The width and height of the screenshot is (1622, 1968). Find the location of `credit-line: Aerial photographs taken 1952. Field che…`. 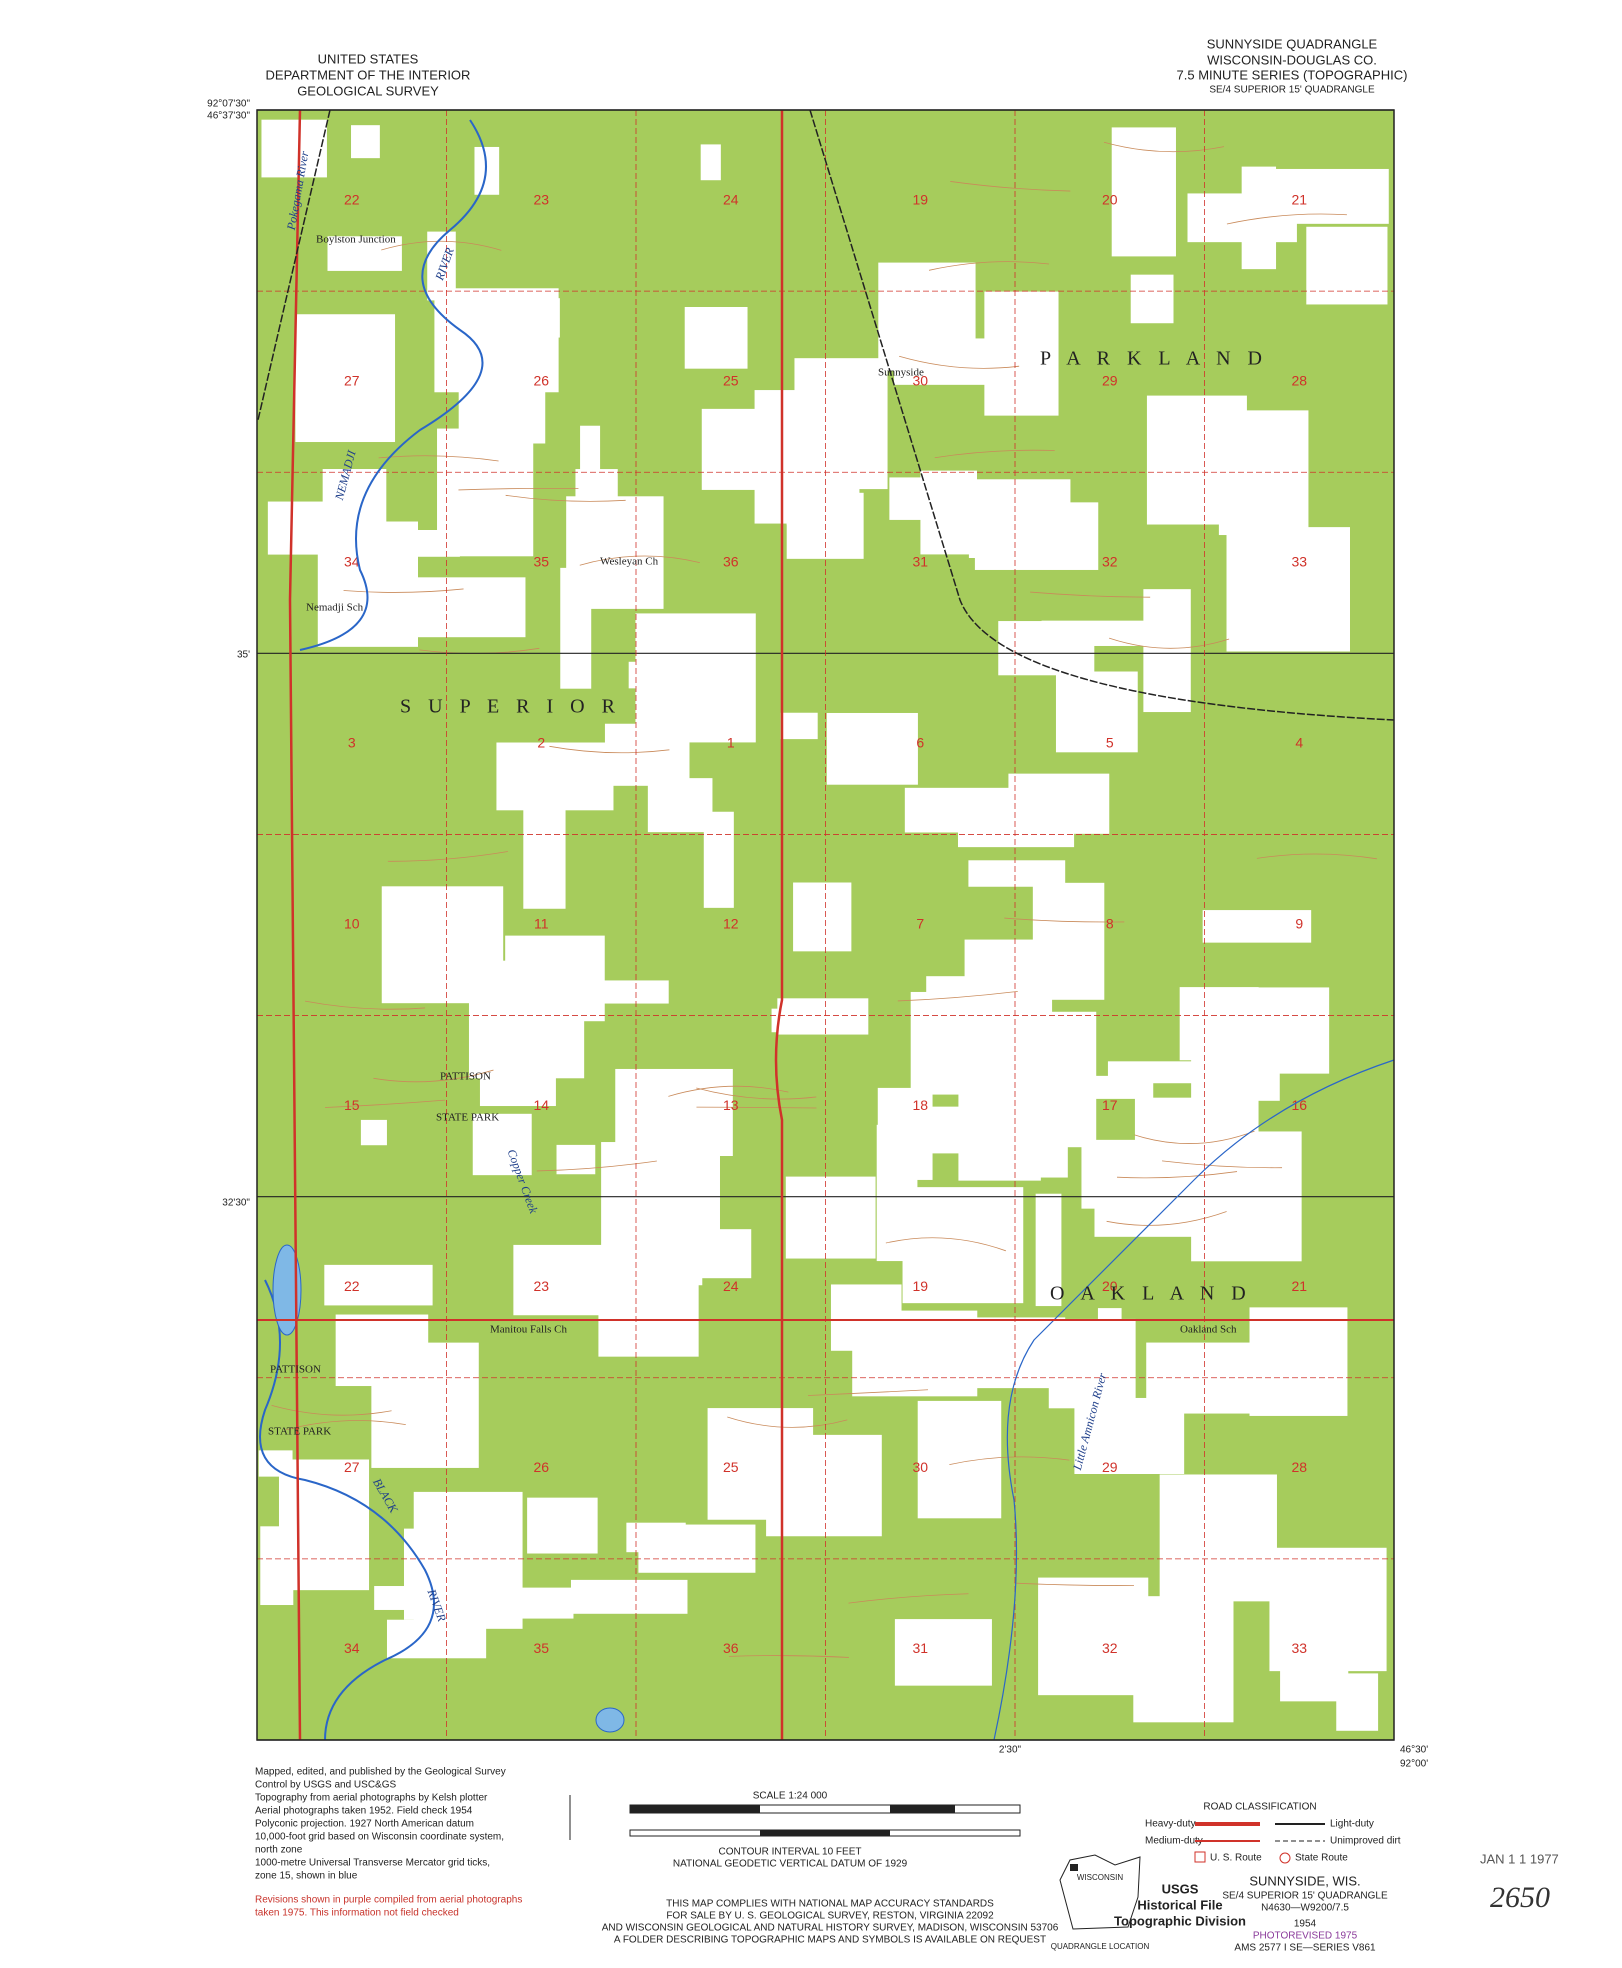

credit-line: Aerial photographs taken 1952. Field che… is located at coordinates (364, 1811).